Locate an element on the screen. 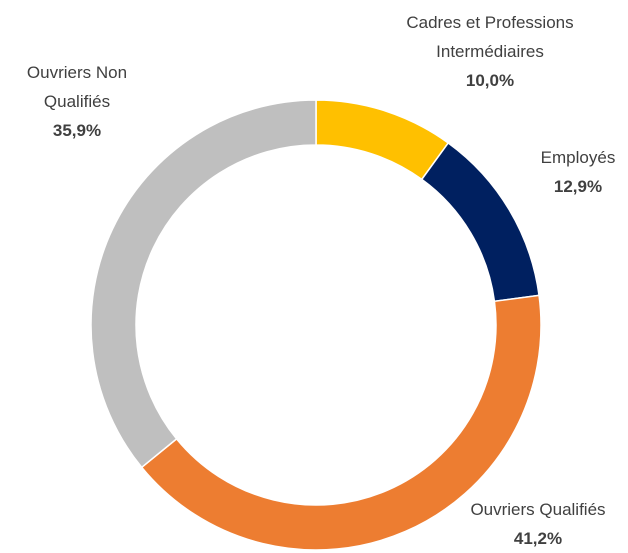 This screenshot has width=628, height=553. value-label: 41,2% is located at coordinates (538, 538).